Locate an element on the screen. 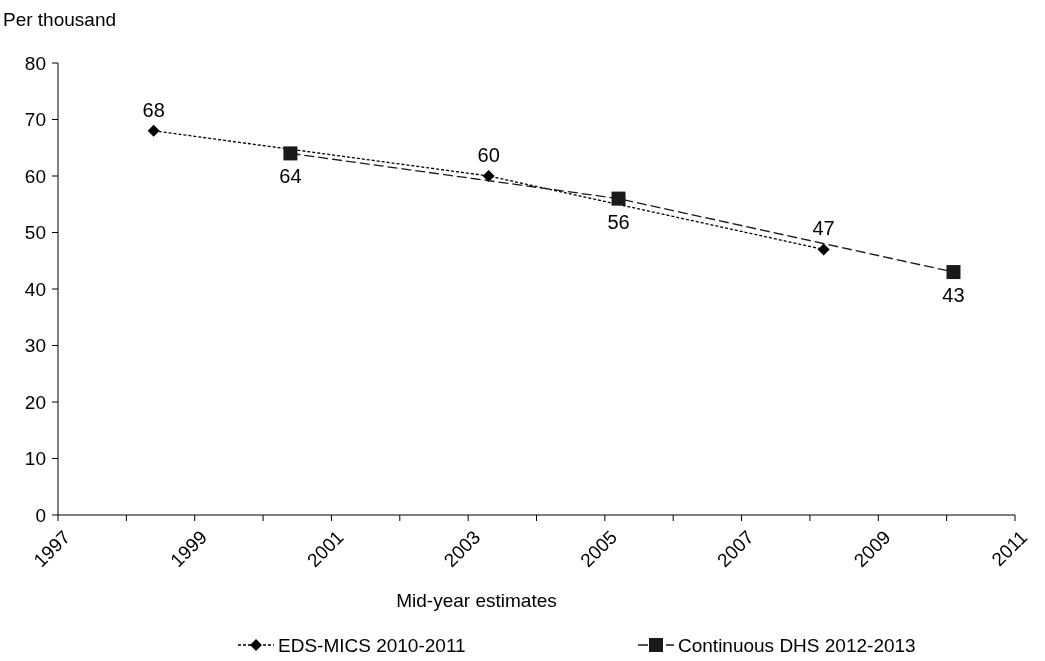 This screenshot has width=1045, height=661. y-tick-label: 80 is located at coordinates (35, 63).